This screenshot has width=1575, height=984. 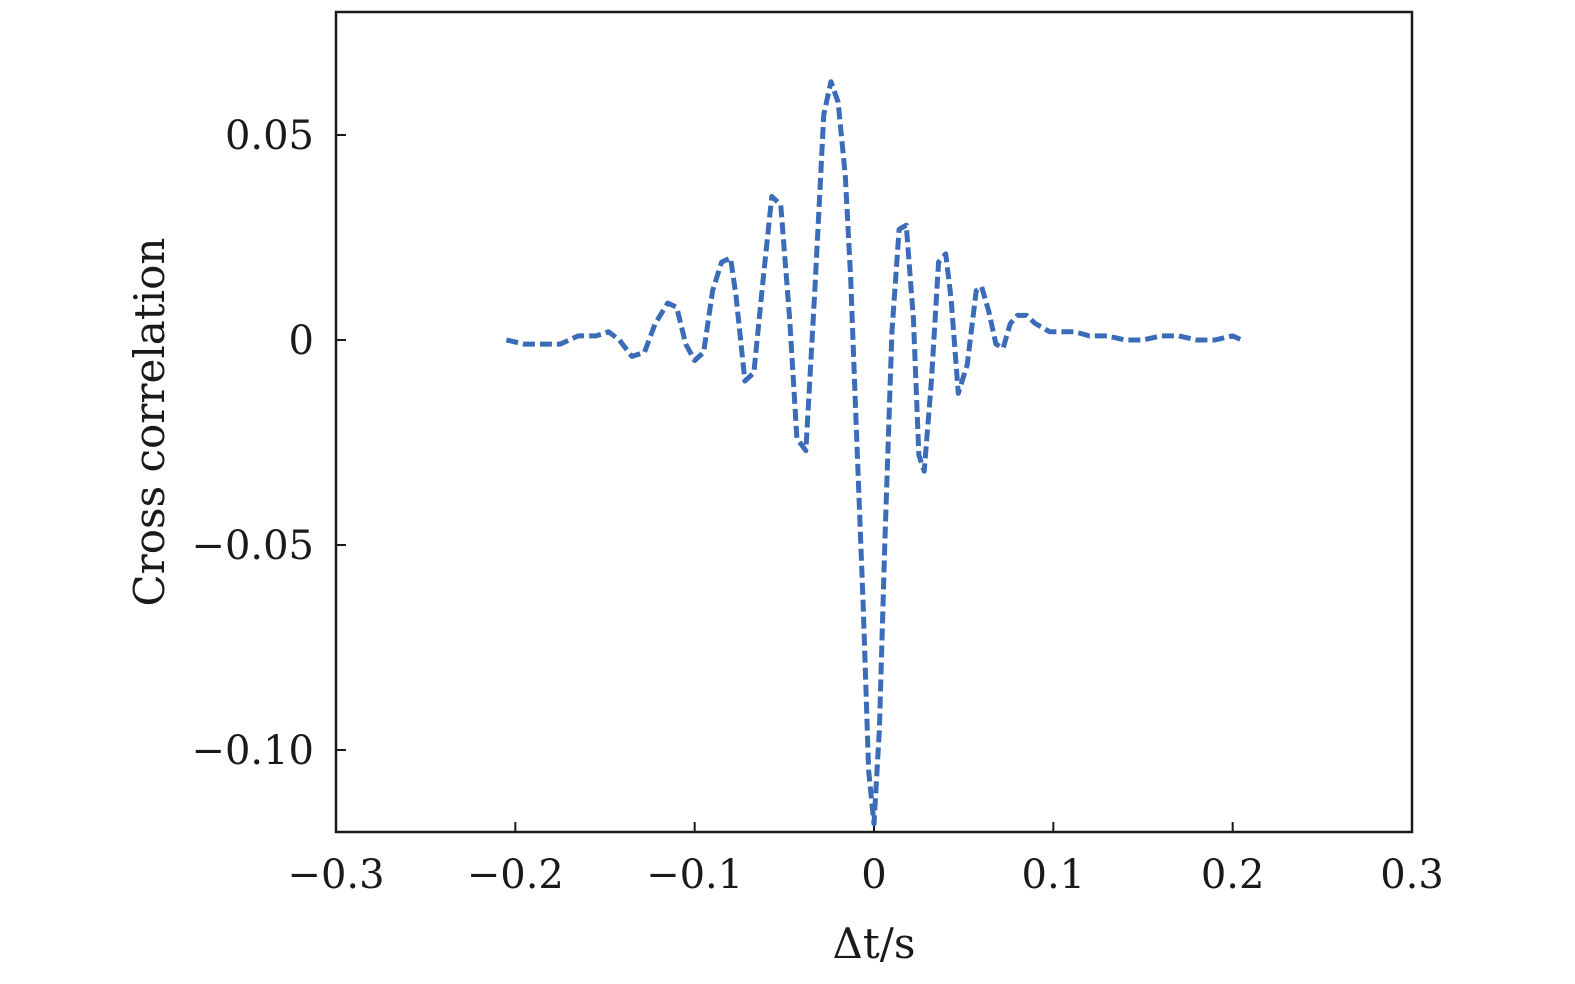 I want to click on y-tick-label: −0.10, so click(x=252, y=751).